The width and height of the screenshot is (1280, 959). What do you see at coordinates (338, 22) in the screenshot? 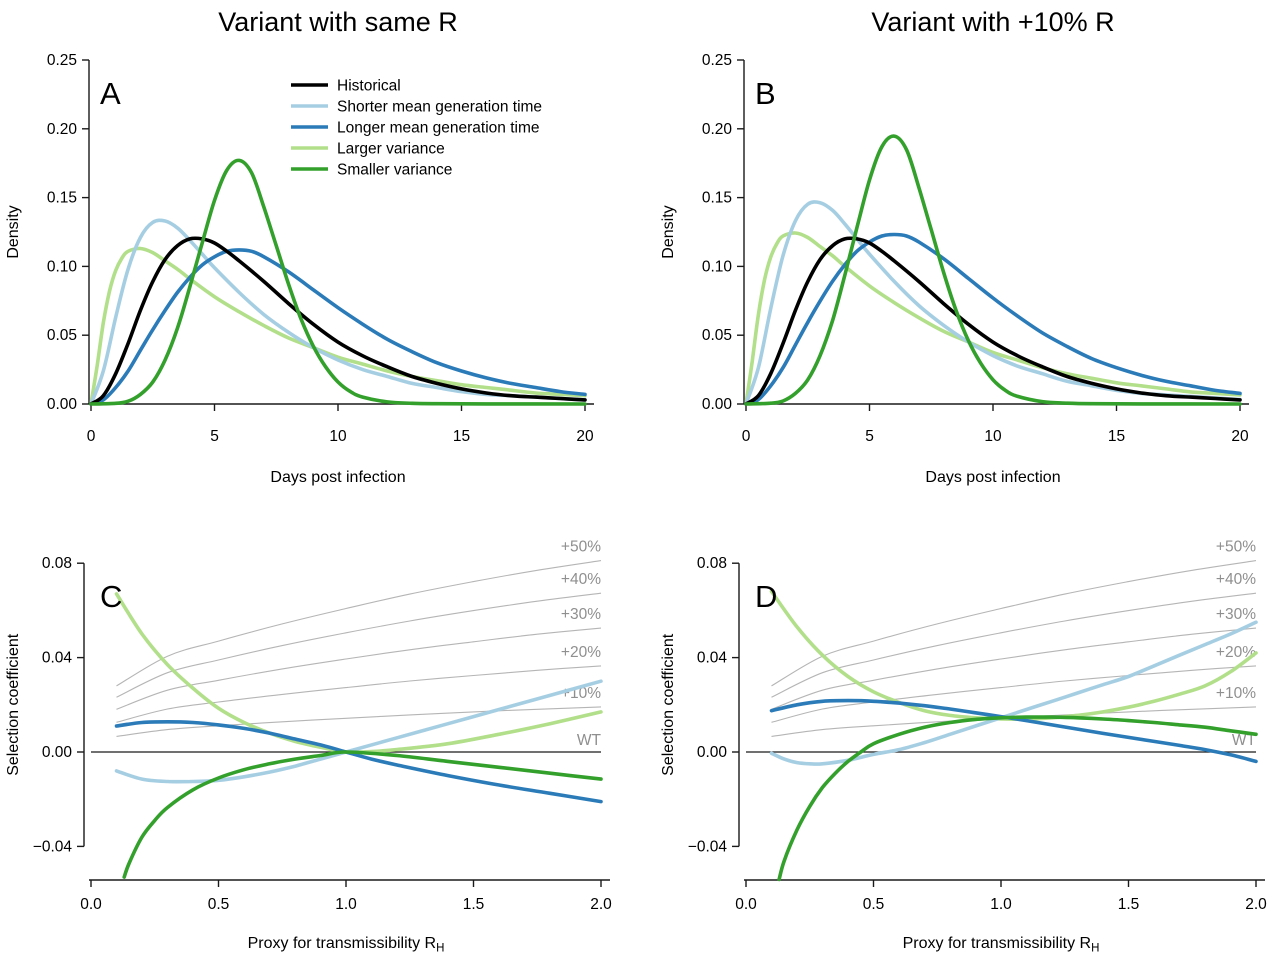
I see `panel-title: Variant with same R` at bounding box center [338, 22].